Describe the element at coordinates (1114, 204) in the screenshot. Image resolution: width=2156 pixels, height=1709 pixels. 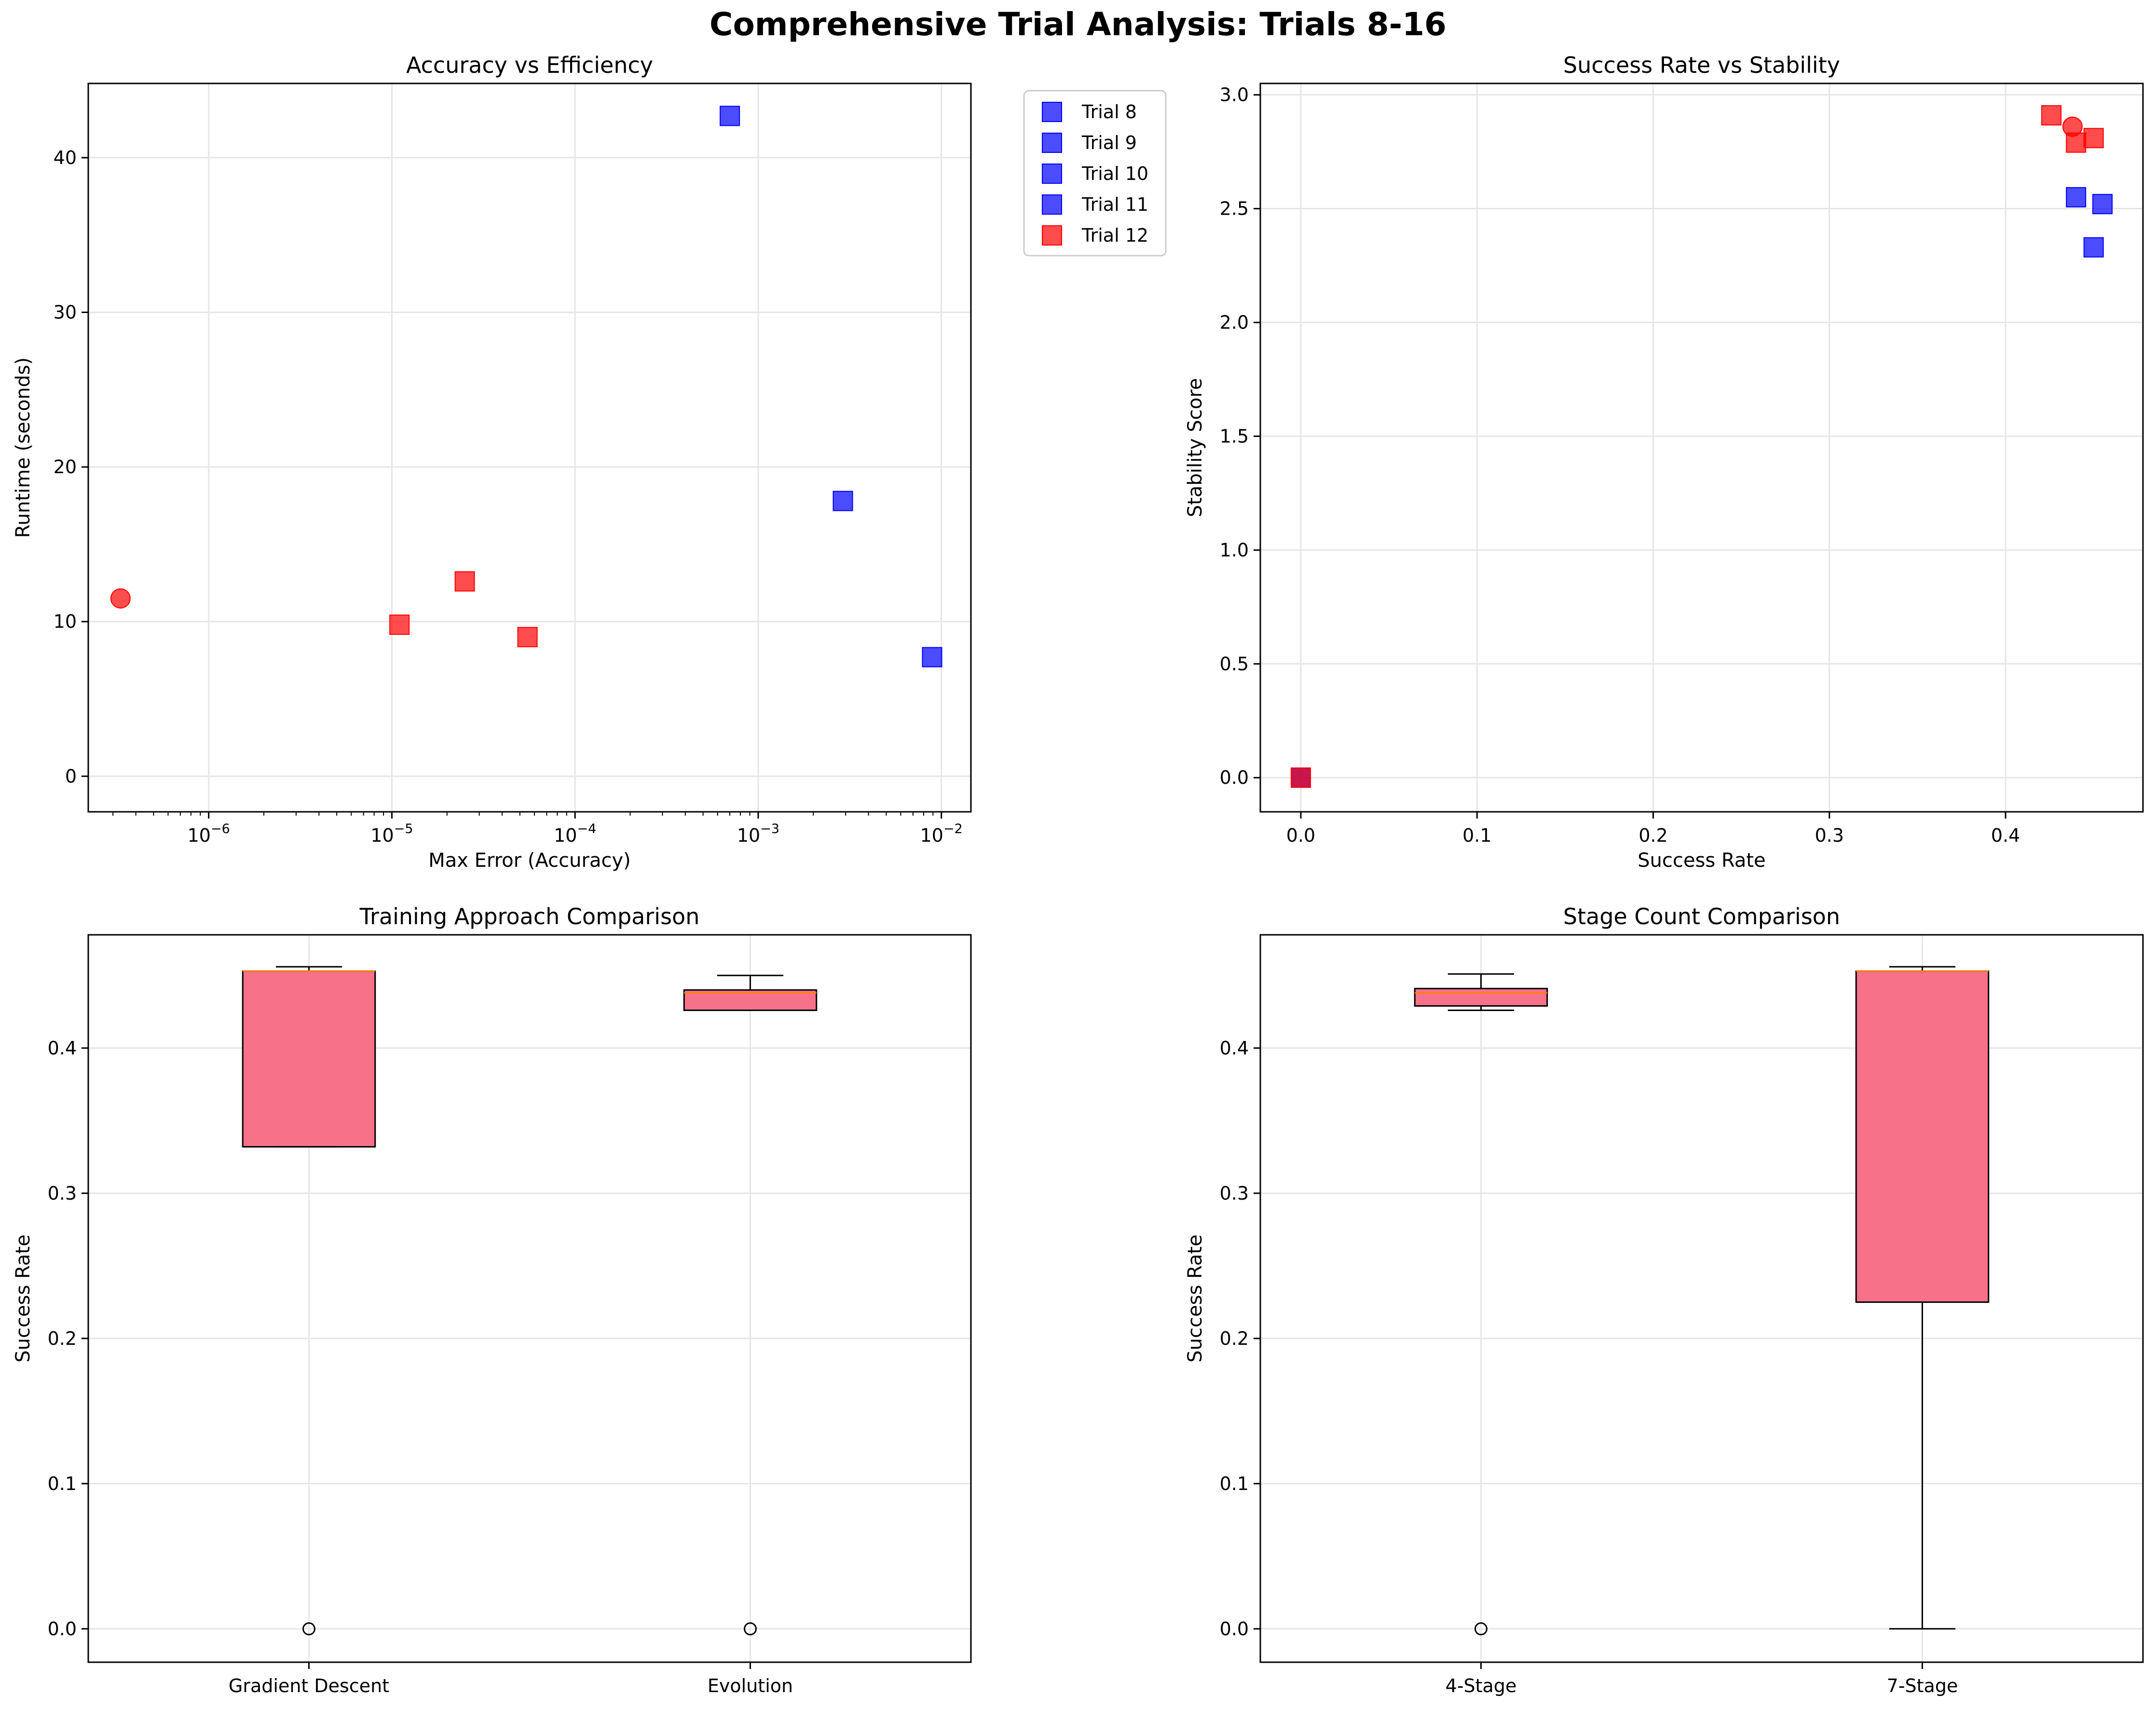
I see `legend-label: Trial 11` at that location.